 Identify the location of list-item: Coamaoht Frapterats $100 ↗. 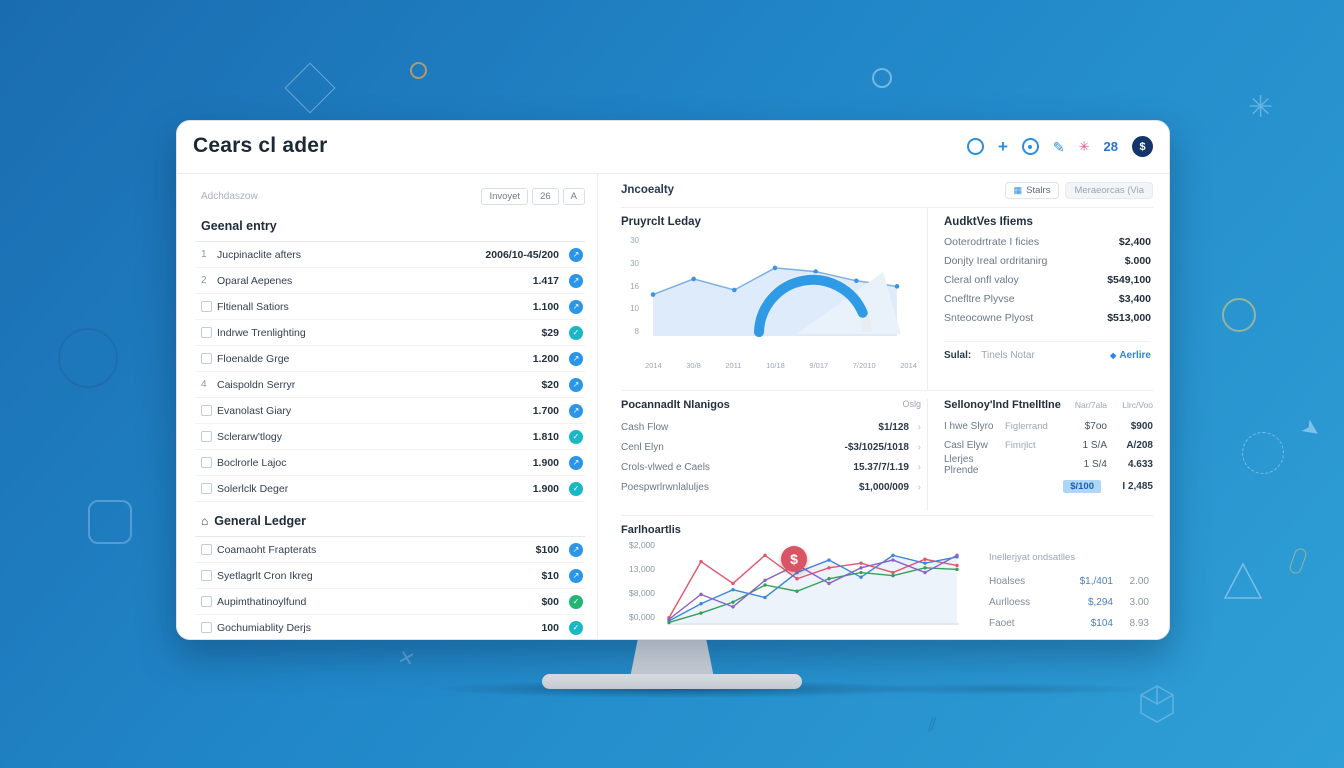
(390, 550).